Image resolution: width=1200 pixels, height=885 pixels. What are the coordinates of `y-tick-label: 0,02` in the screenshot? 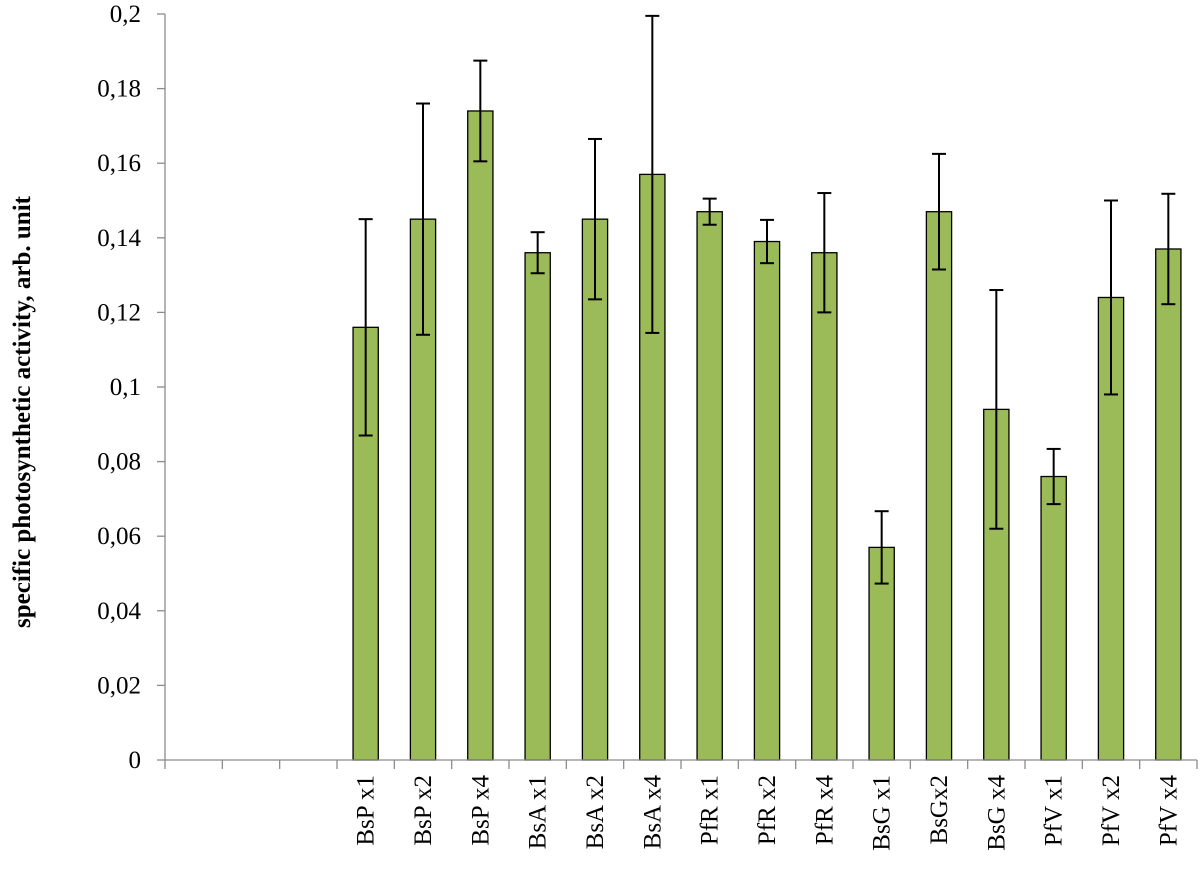 It's located at (119, 685).